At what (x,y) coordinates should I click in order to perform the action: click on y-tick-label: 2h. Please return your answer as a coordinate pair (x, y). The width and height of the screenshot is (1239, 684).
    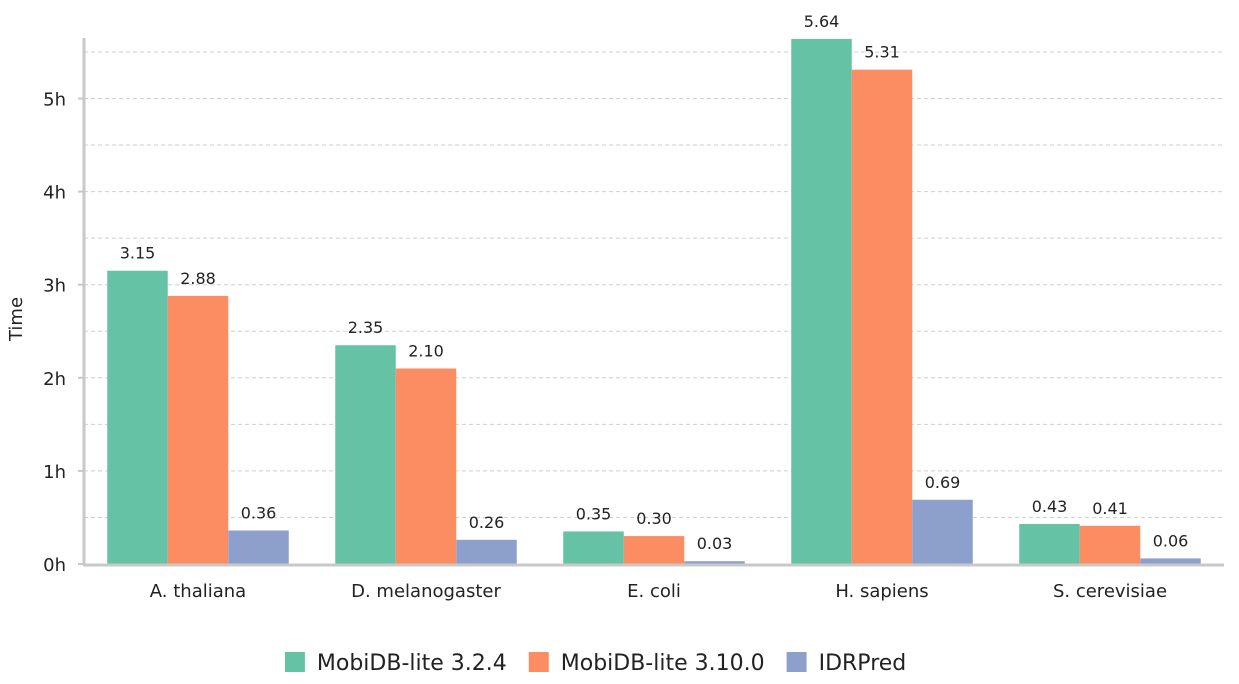
    Looking at the image, I should click on (54, 379).